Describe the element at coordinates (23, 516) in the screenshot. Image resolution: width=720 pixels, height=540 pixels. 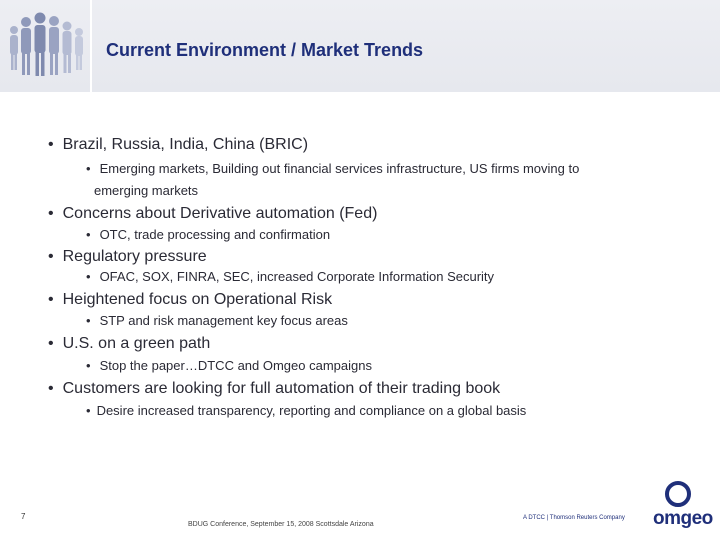
I see `page-number: 7` at that location.